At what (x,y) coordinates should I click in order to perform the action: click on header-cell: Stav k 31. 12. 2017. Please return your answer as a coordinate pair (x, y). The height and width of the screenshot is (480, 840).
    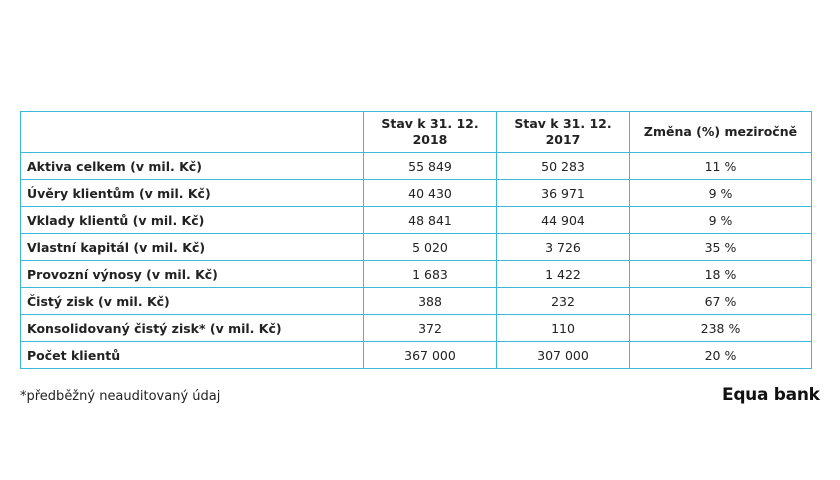
    Looking at the image, I should click on (563, 132).